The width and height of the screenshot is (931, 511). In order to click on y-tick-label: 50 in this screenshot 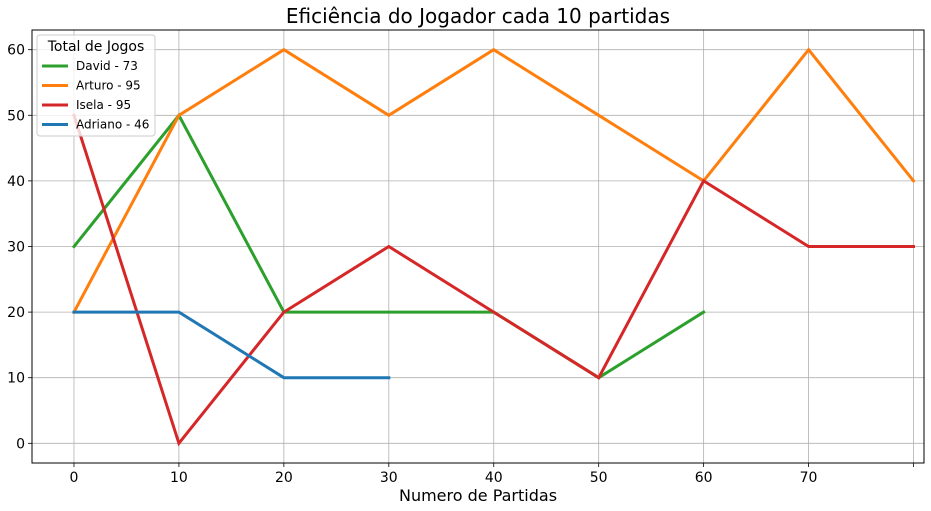, I will do `click(16, 116)`.